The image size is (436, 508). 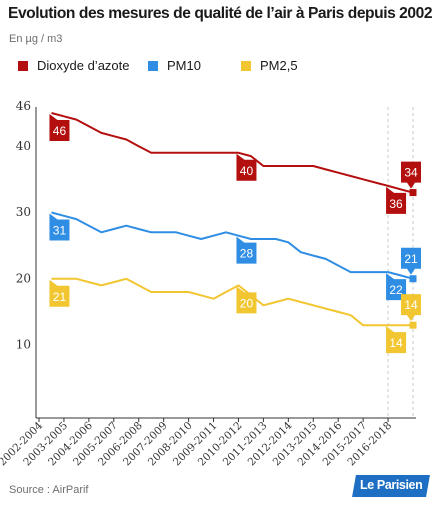 I want to click on legend-swatch-no2, so click(x=23, y=66).